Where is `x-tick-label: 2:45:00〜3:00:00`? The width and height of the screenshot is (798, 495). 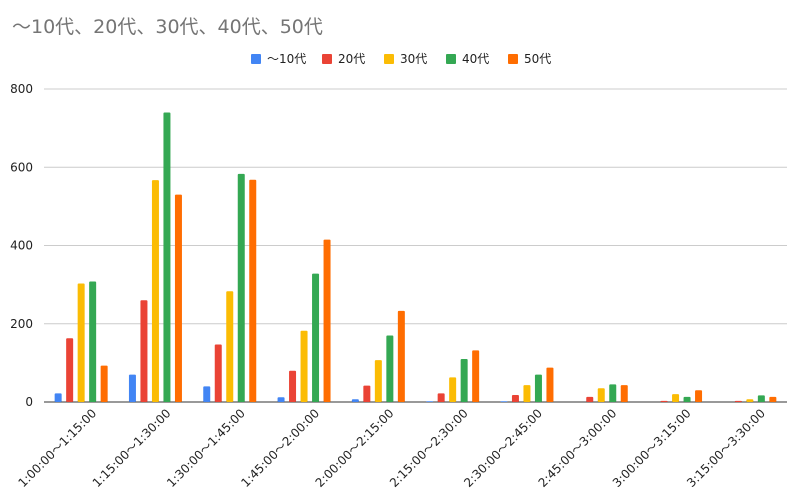
x-tick-label: 2:45:00〜3:00:00 is located at coordinates (578, 448).